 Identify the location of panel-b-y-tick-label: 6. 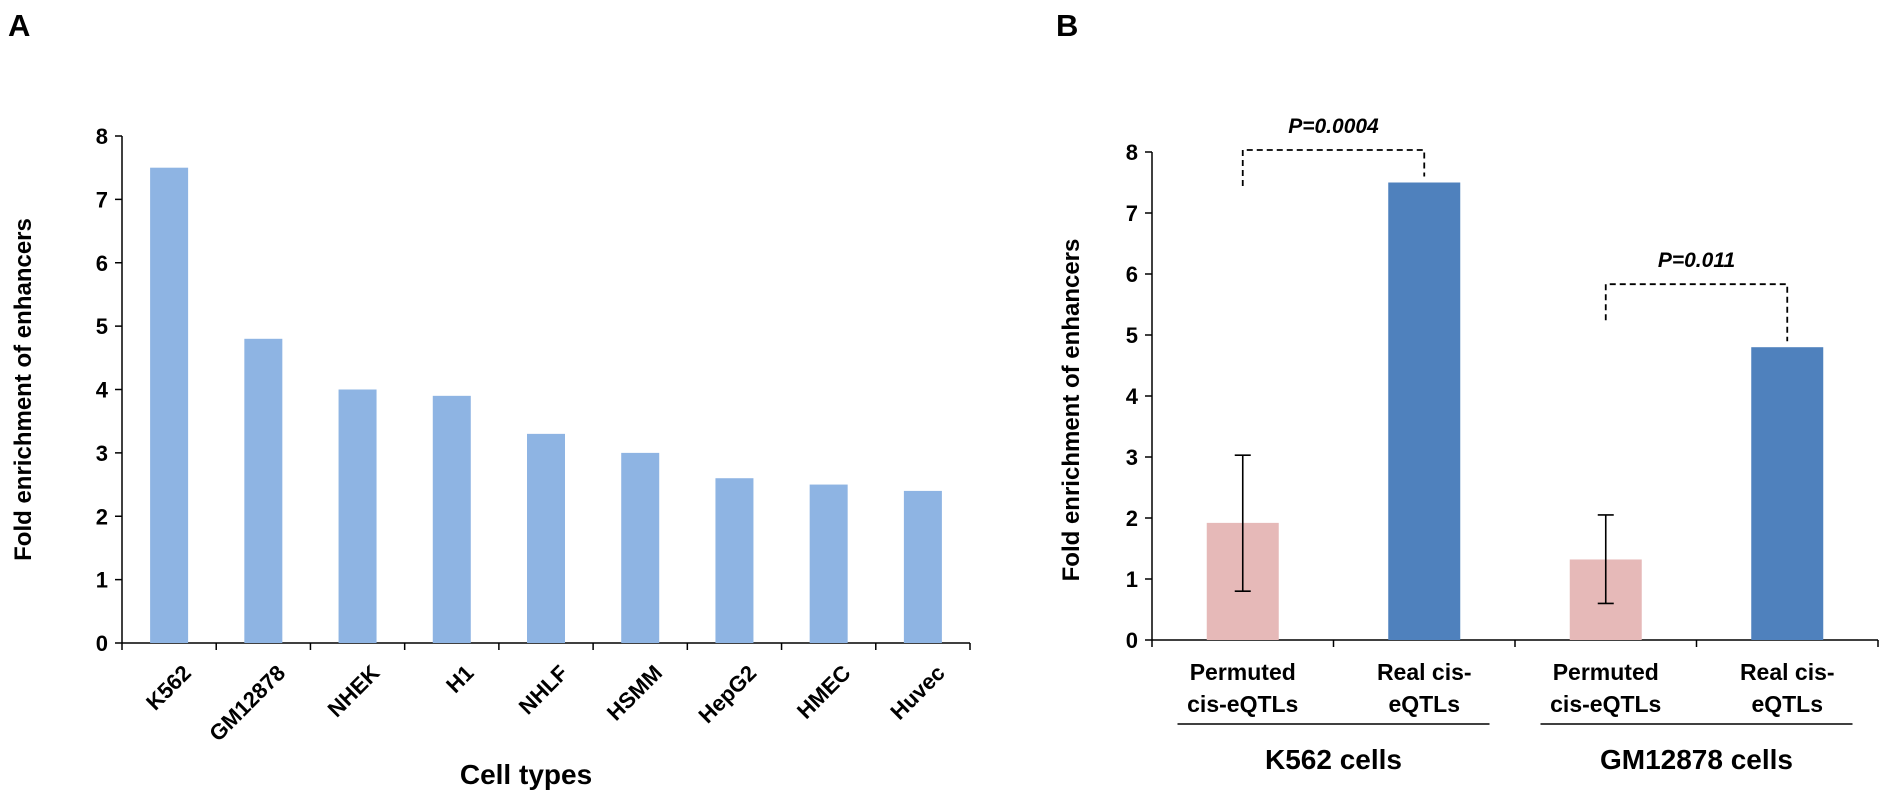
(1132, 274).